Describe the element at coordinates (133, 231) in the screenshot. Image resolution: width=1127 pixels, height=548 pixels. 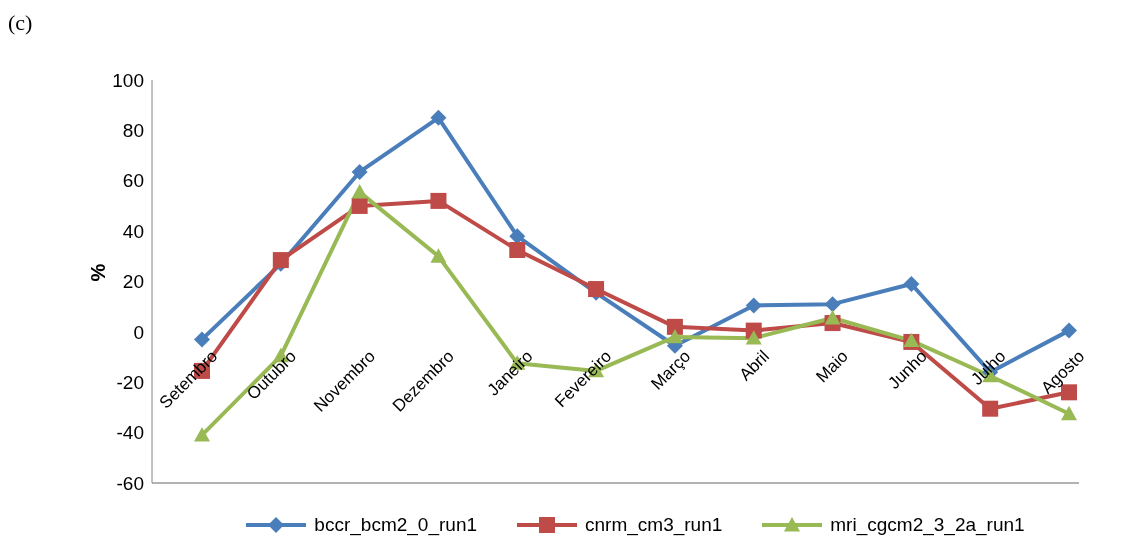
I see `y-tick-label: 40` at that location.